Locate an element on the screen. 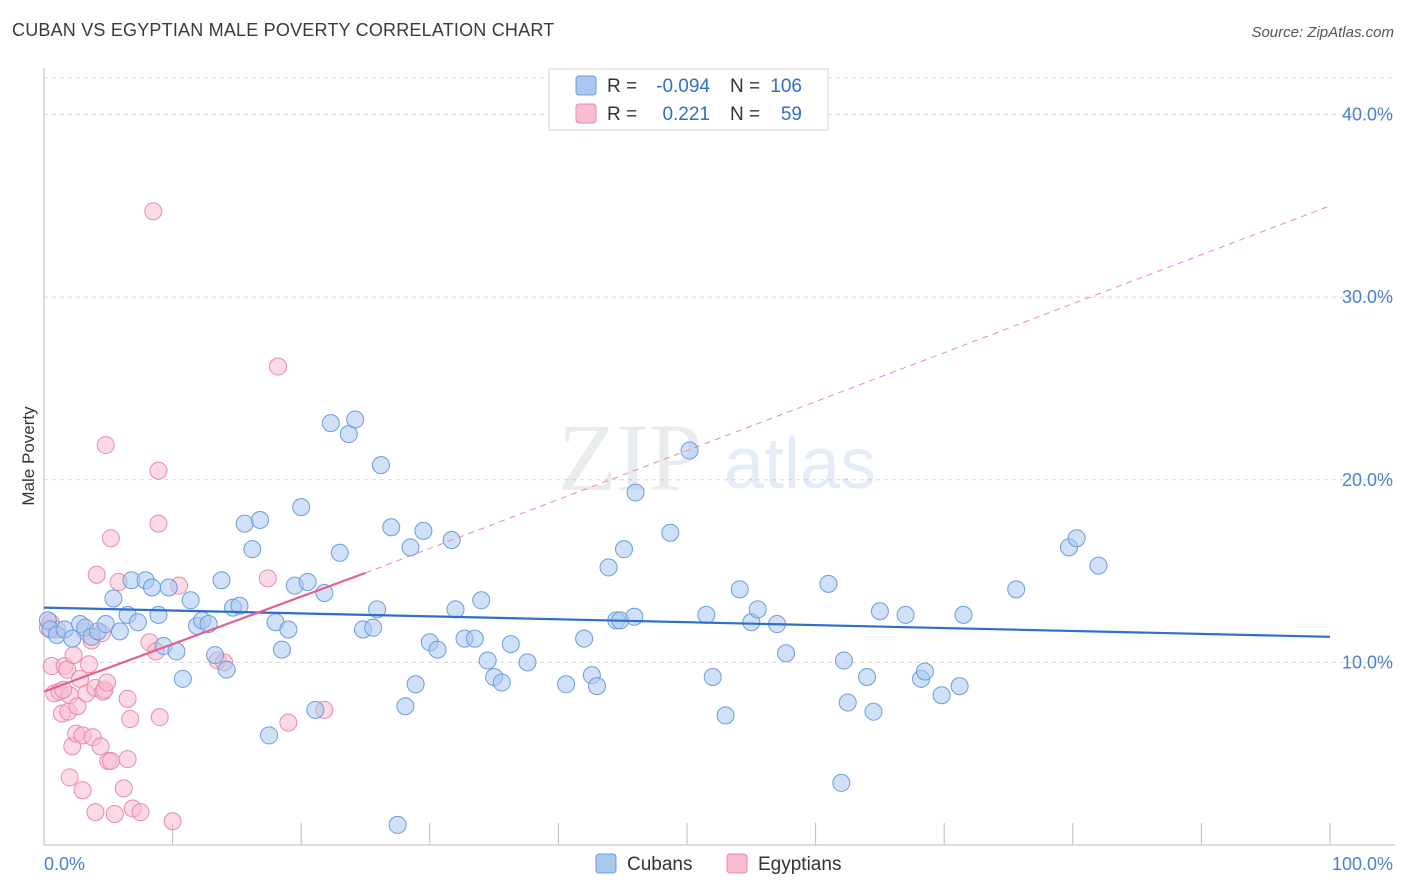  legend-r-value: 0.221 is located at coordinates (686, 114).